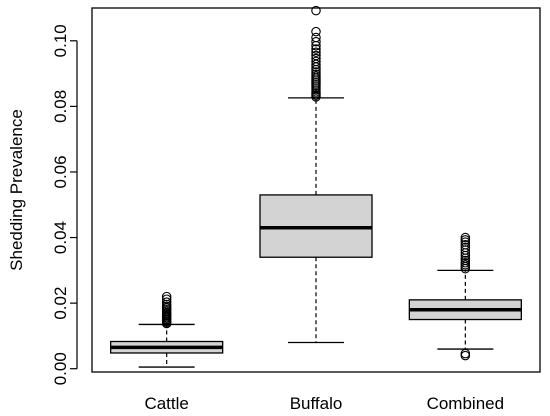 The image size is (550, 416). What do you see at coordinates (60, 106) in the screenshot?
I see `y-tick-label: 0.08` at bounding box center [60, 106].